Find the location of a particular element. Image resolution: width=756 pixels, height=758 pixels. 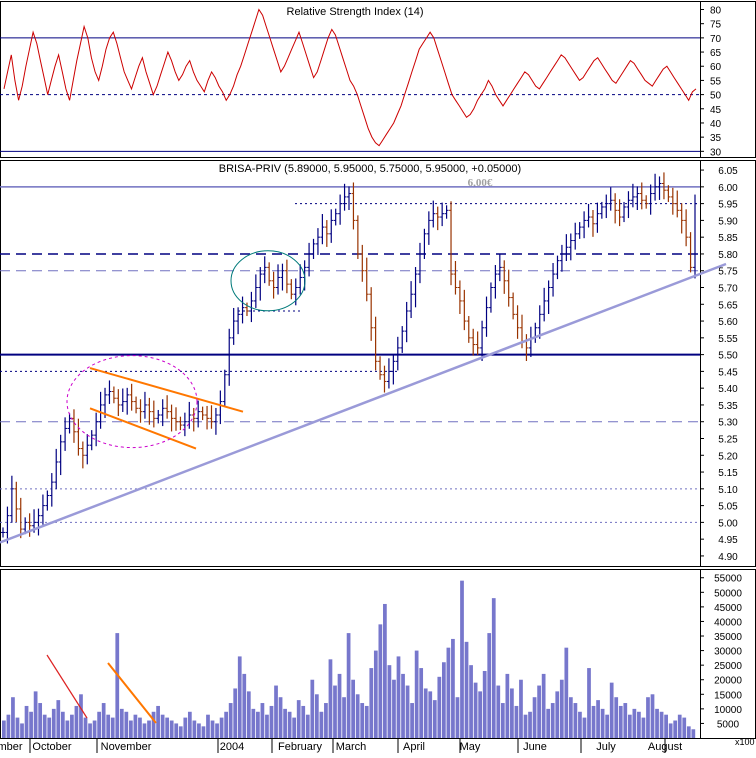

volume-multiplier-label: x100 is located at coordinates (745, 742).